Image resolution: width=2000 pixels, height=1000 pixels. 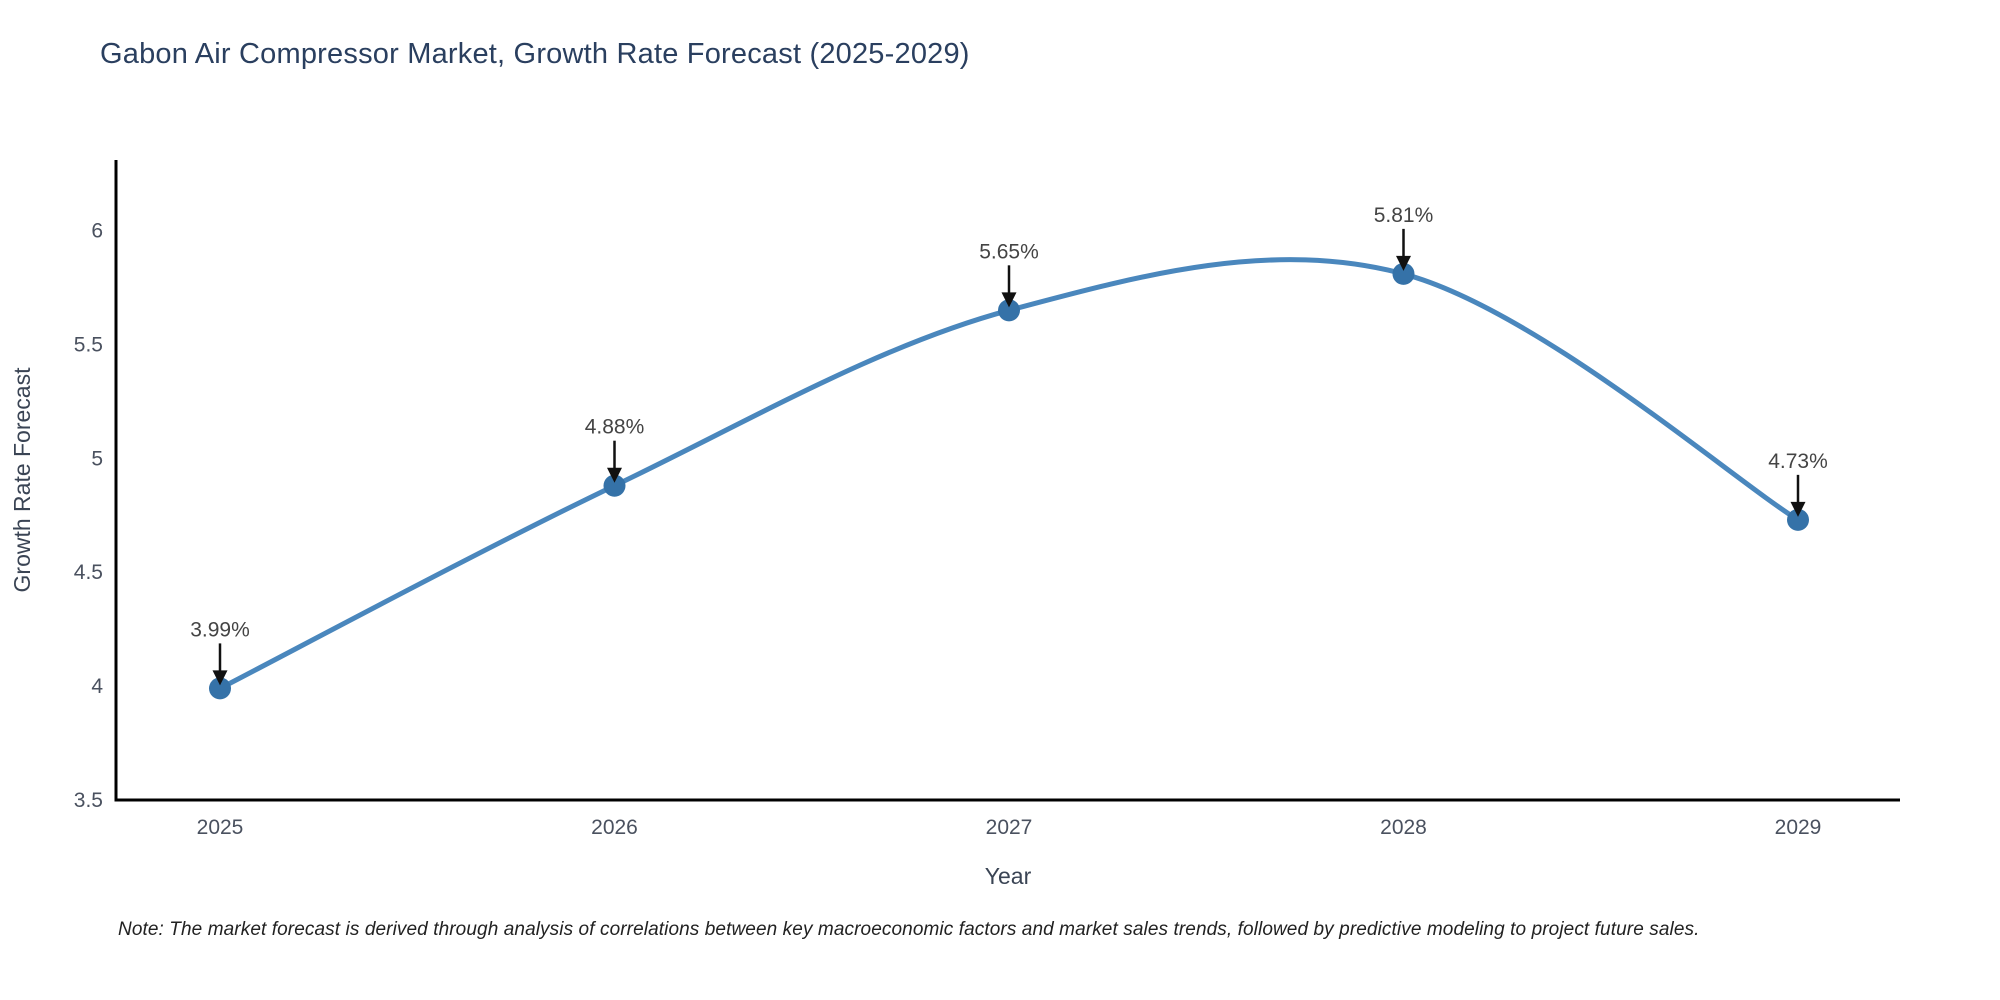 What do you see at coordinates (97, 686) in the screenshot?
I see `y-tick-label: 4` at bounding box center [97, 686].